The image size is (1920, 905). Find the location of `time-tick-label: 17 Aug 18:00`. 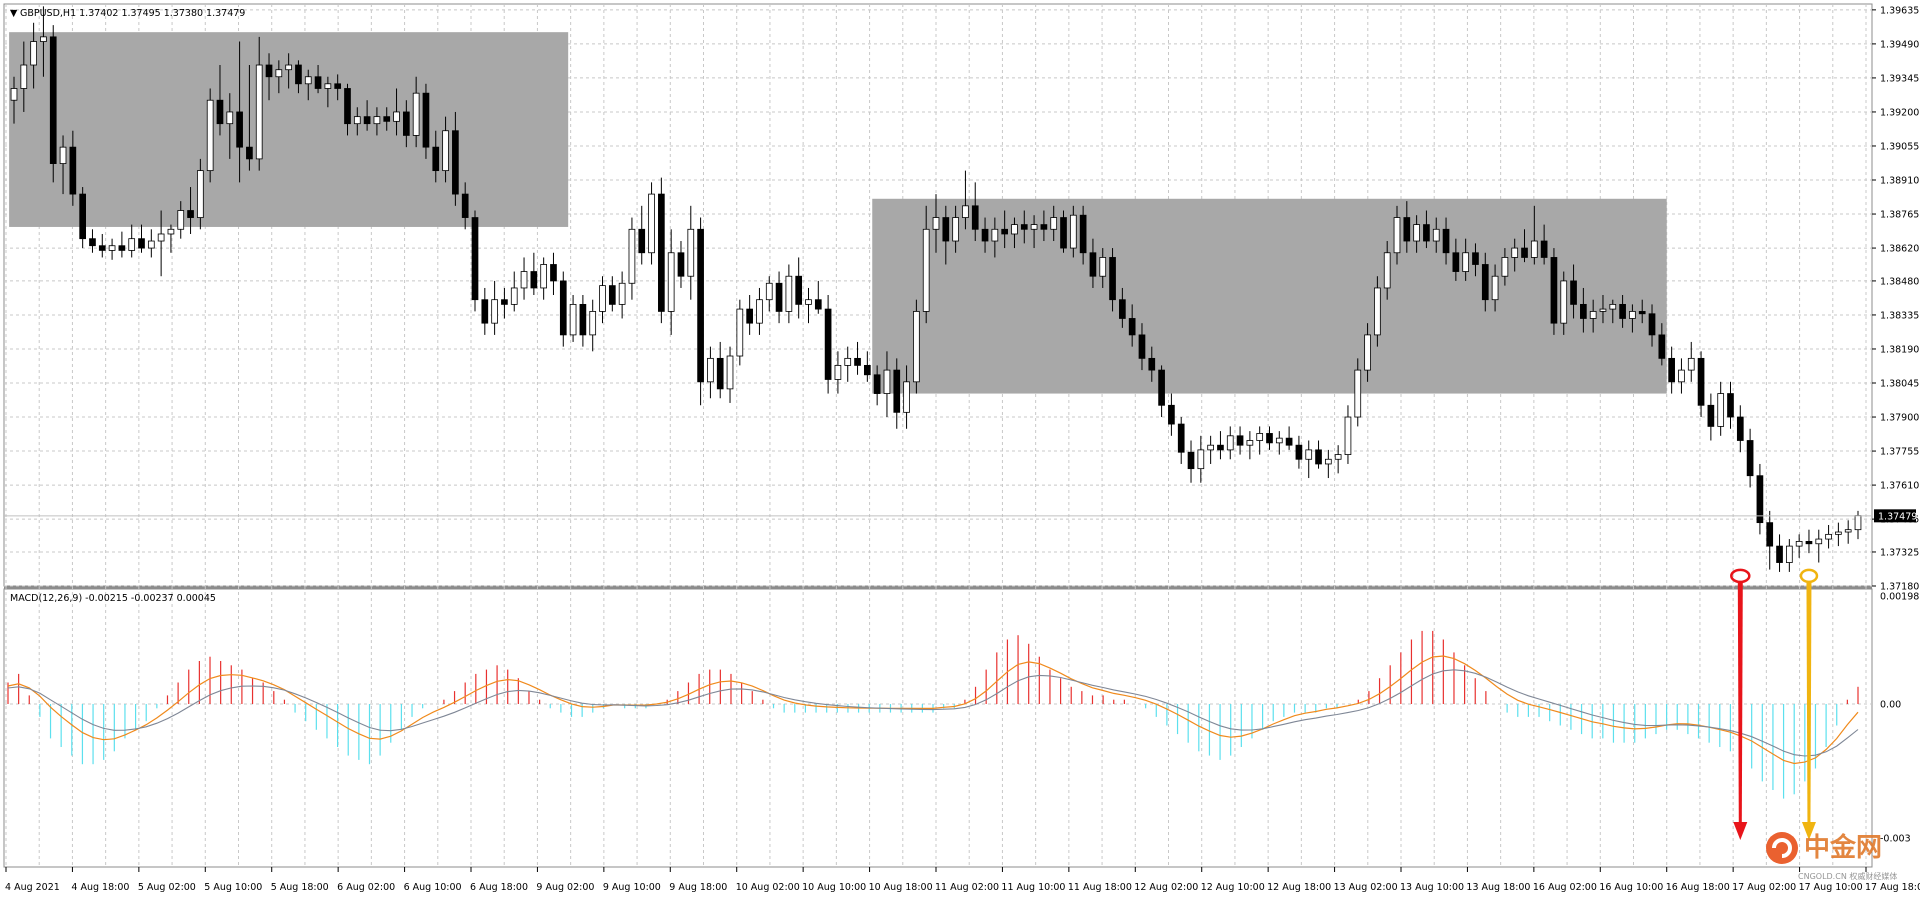

time-tick-label: 17 Aug 18:00 is located at coordinates (1892, 887).